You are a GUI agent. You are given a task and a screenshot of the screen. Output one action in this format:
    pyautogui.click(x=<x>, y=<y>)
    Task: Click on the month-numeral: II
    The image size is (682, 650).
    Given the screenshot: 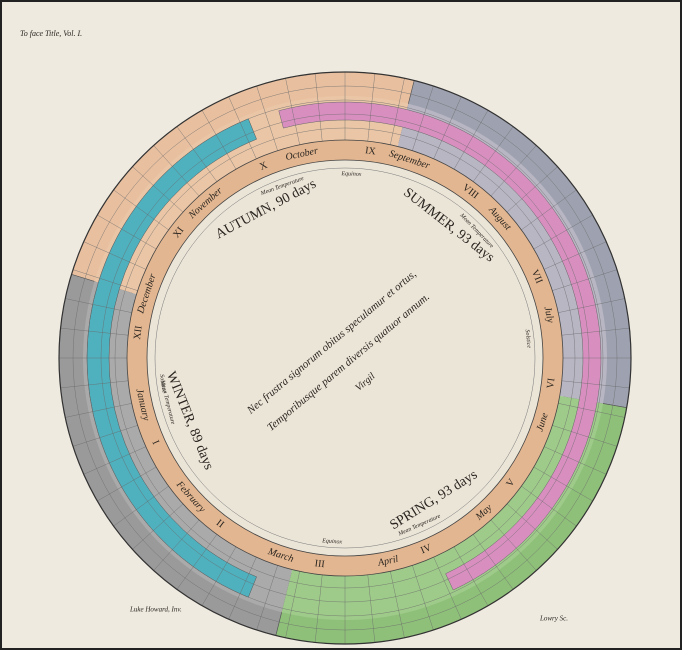 What is the action you would take?
    pyautogui.click(x=220, y=524)
    